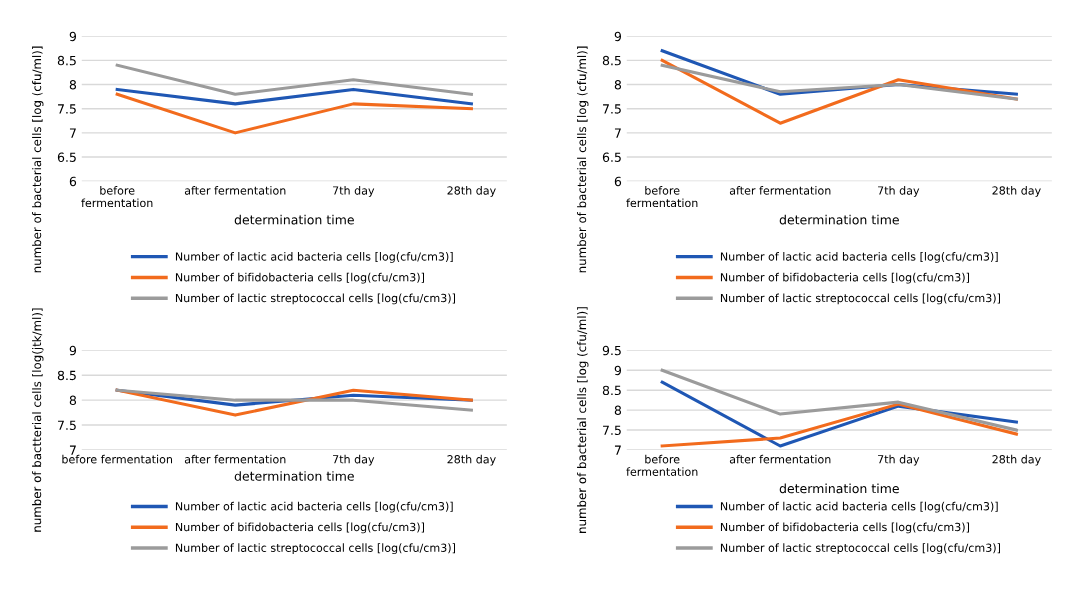  I want to click on y-axis-title: number of bactterial cells [log(jtk/ml)], so click(38, 420).